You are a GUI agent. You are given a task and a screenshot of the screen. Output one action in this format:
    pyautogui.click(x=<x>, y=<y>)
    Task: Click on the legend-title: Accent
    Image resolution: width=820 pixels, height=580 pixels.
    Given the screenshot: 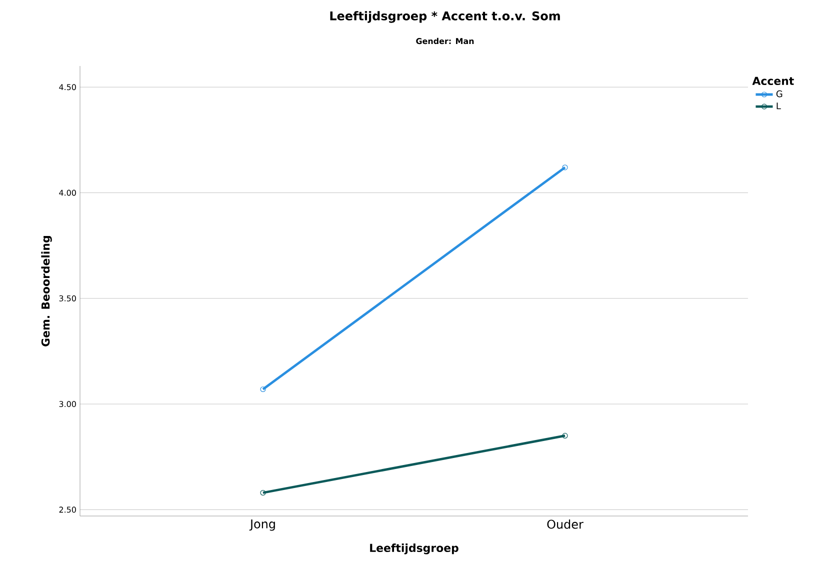 What is the action you would take?
    pyautogui.click(x=773, y=81)
    